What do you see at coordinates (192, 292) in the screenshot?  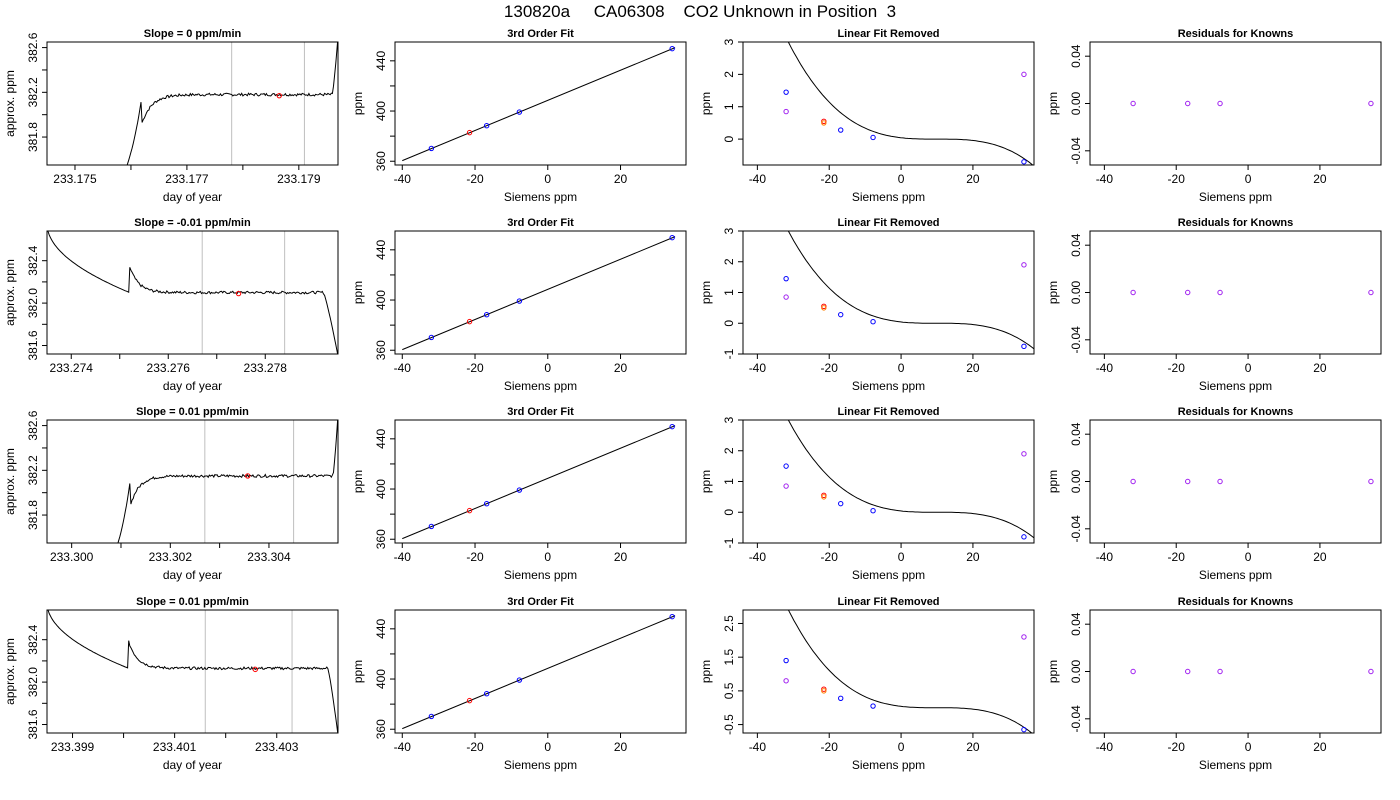 I see `concentration-trace` at bounding box center [192, 292].